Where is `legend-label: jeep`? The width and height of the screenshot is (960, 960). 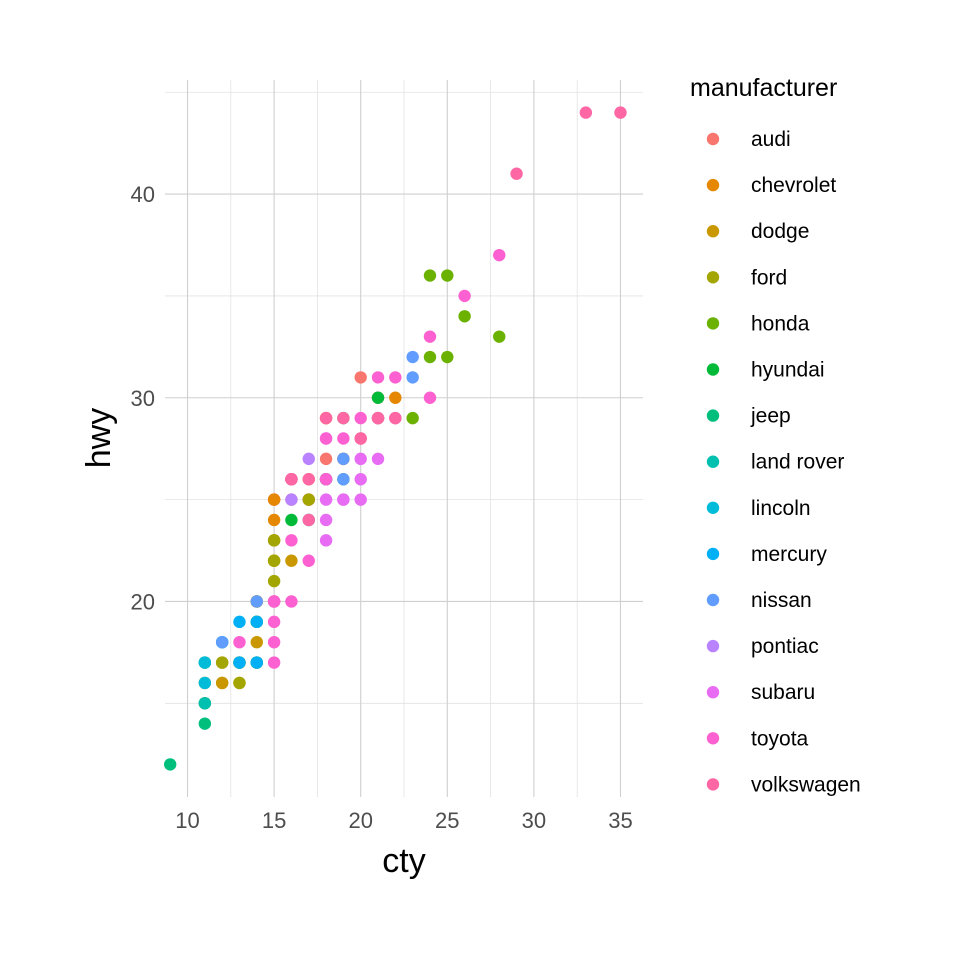
legend-label: jeep is located at coordinates (770, 416).